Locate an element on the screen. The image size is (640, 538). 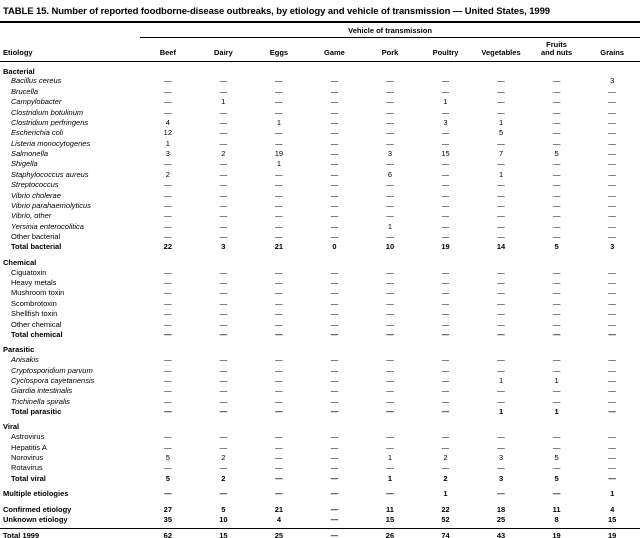
cell: 3 is located at coordinates (612, 247).